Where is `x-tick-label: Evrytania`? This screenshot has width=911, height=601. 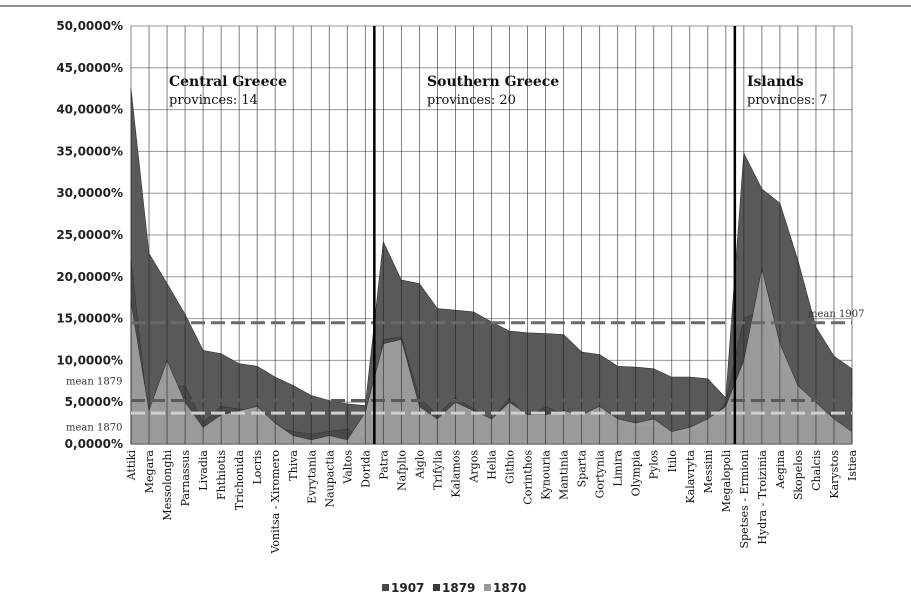 x-tick-label: Evrytania is located at coordinates (311, 477).